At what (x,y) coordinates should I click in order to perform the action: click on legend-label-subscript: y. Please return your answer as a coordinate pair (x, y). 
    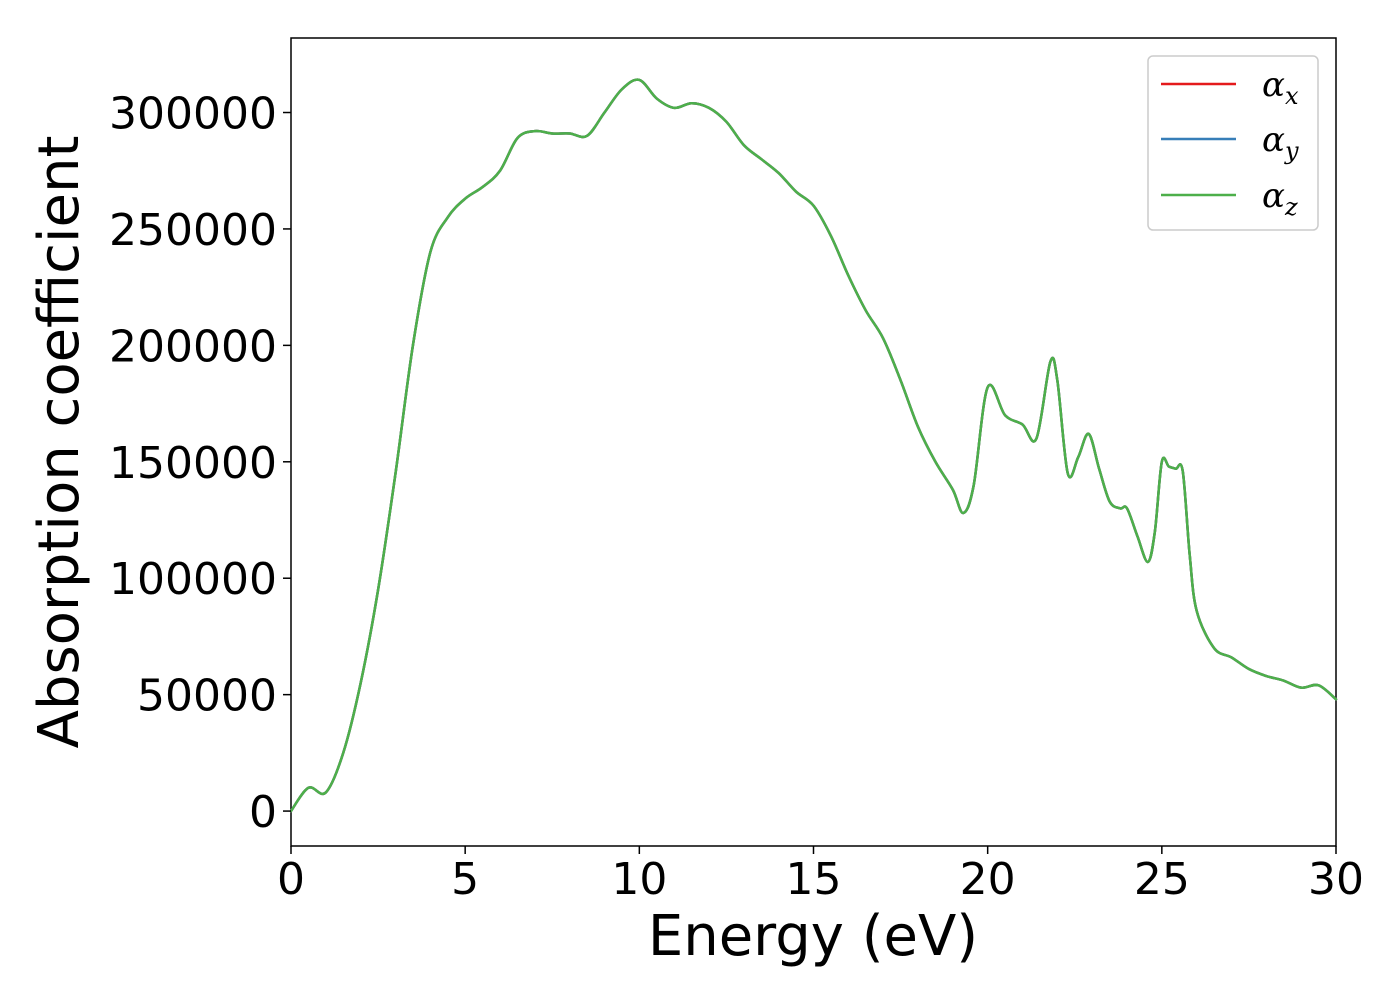
    Looking at the image, I should click on (1291, 151).